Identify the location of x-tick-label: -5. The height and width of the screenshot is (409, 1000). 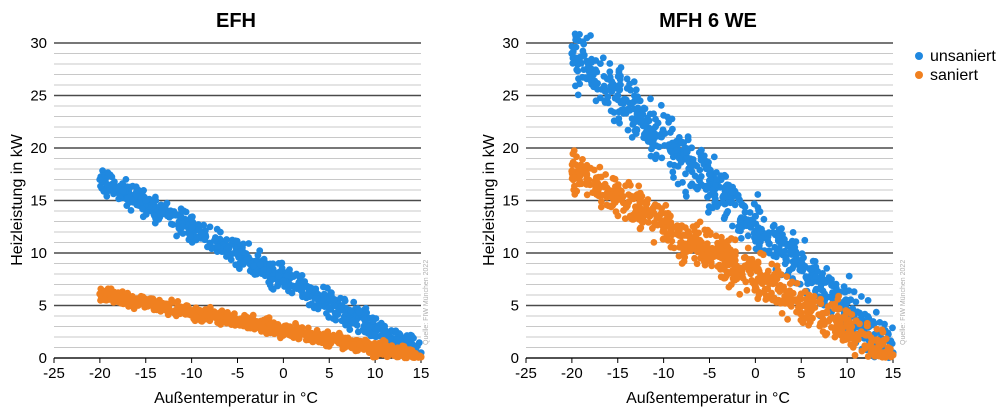
(237, 373).